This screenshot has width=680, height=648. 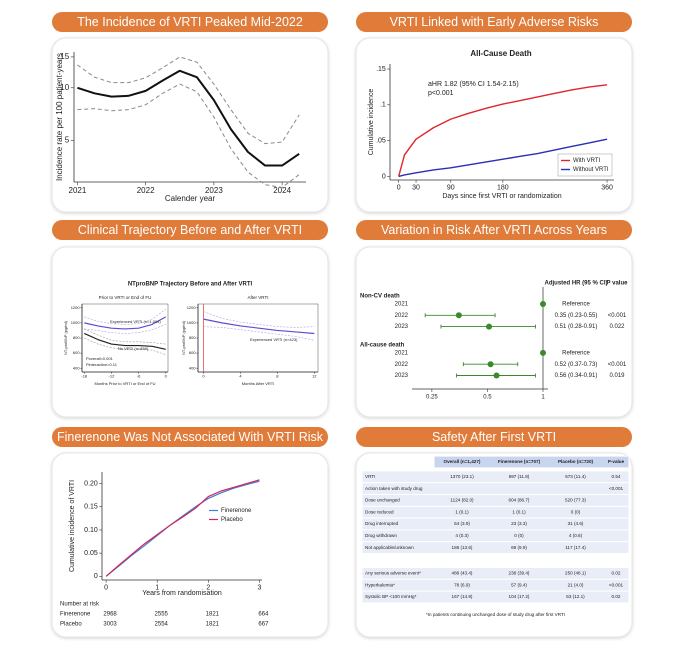 What do you see at coordinates (84, 375) in the screenshot?
I see `x-tick-label: -18` at bounding box center [84, 375].